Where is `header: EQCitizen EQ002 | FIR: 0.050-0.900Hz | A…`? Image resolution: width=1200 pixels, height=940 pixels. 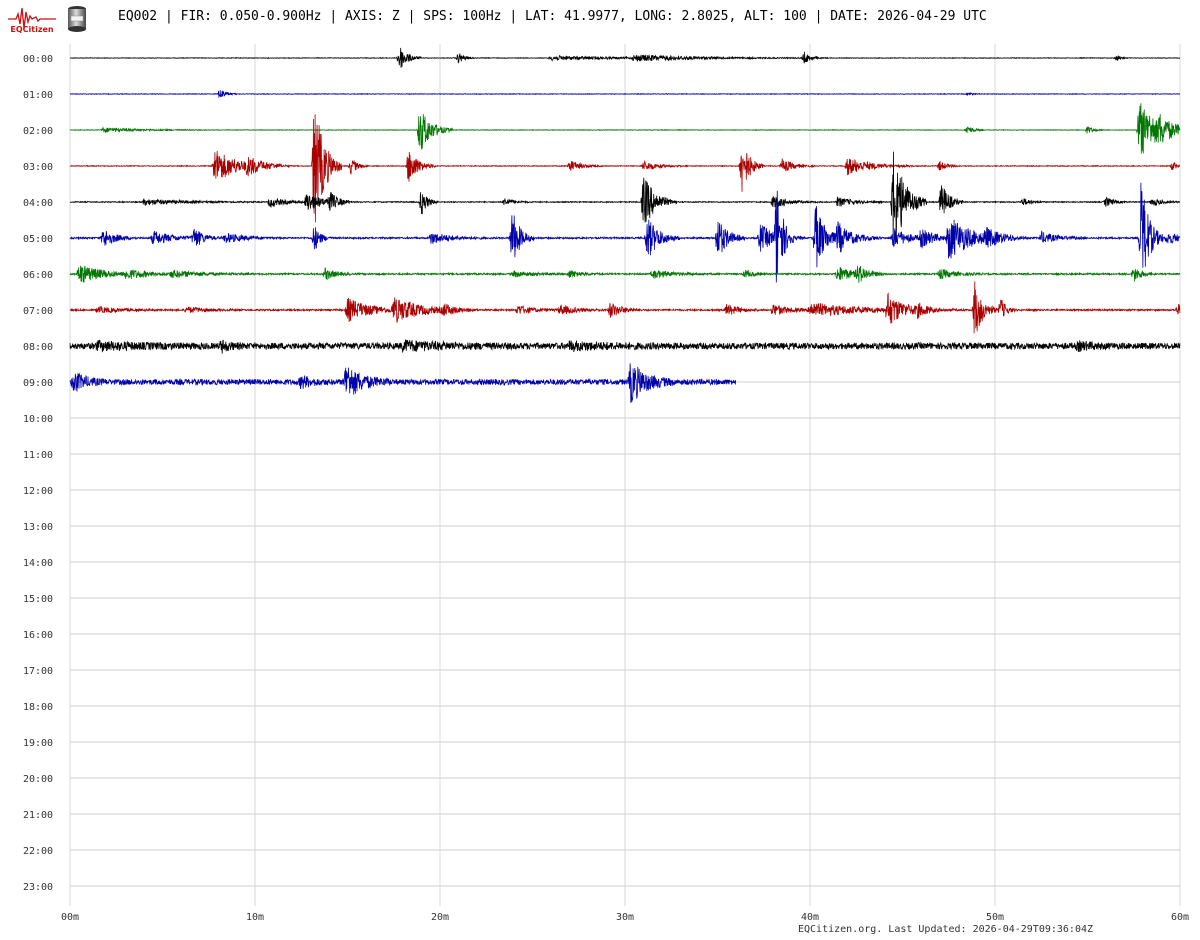
header: EQCitizen EQ002 | FIR: 0.050-0.900Hz | A… is located at coordinates (600, 20).